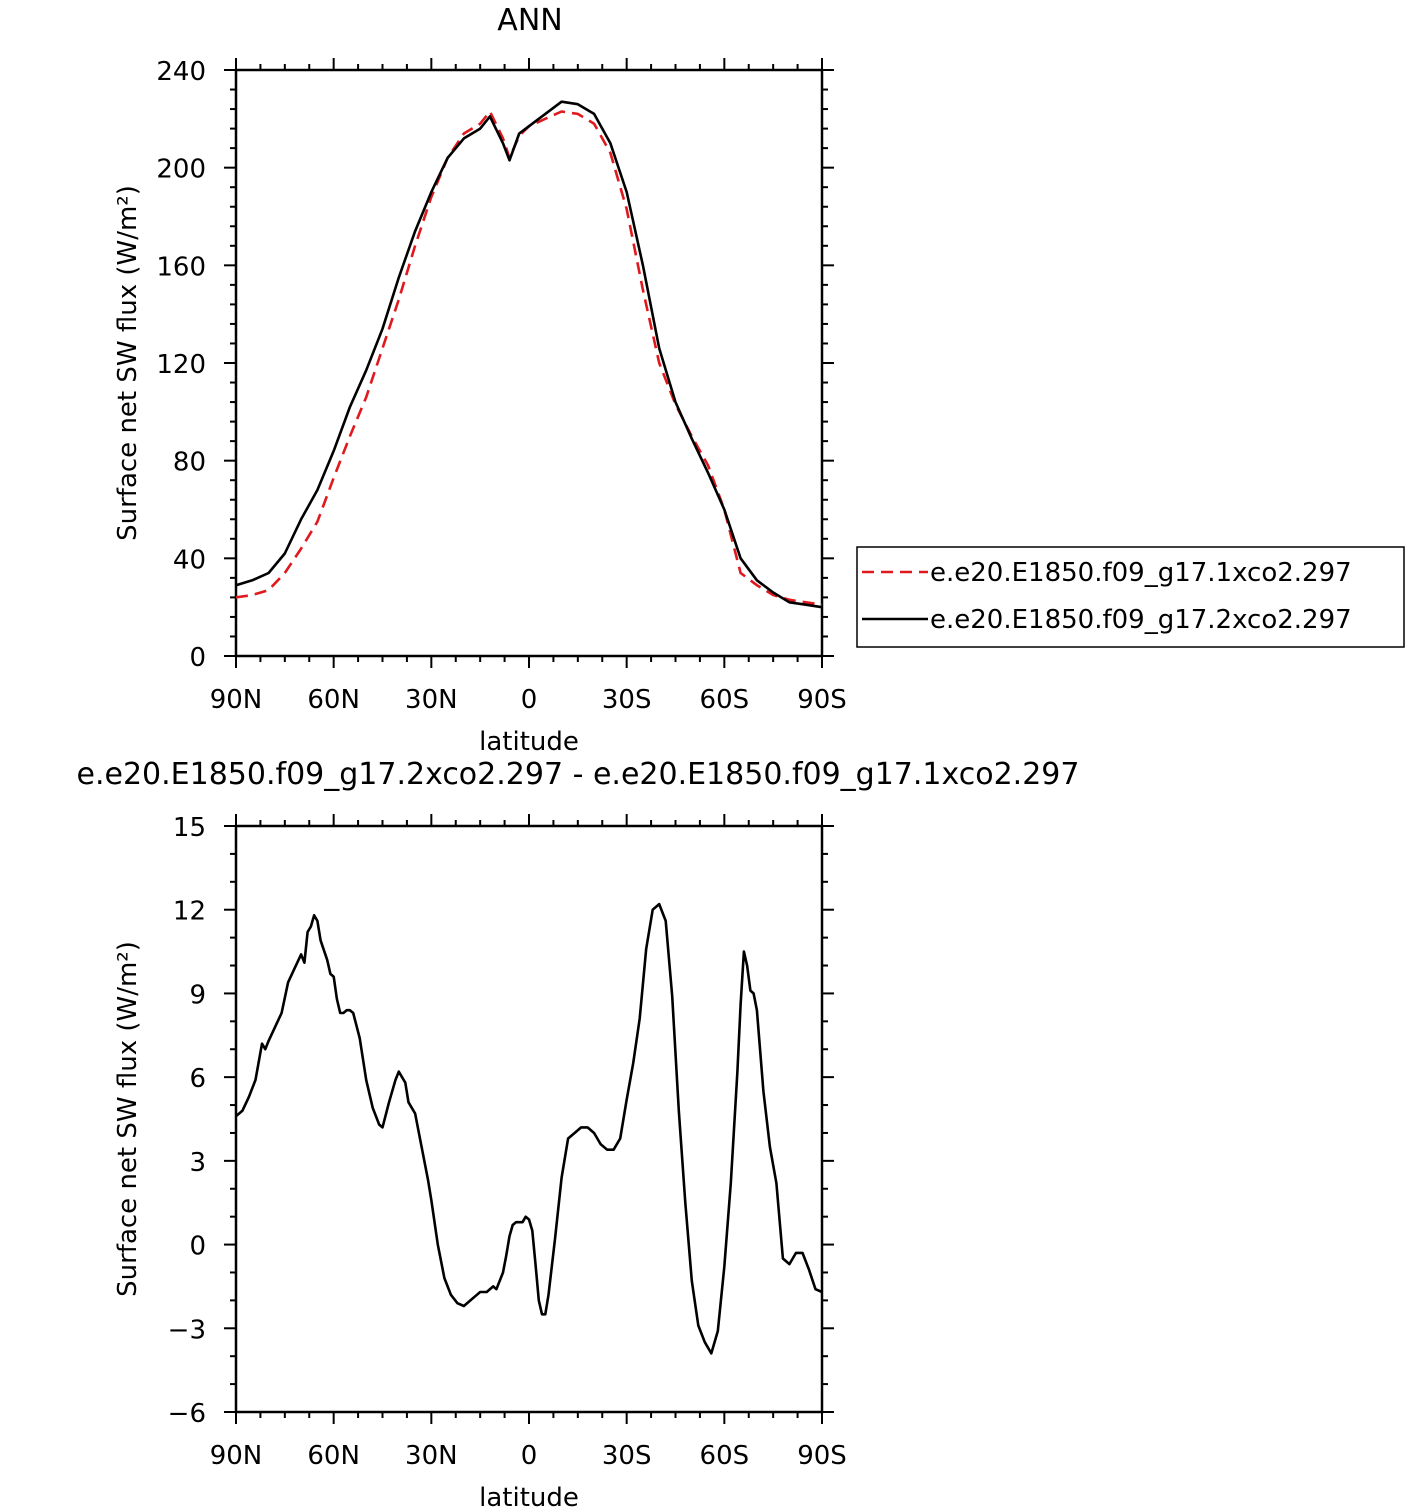 The width and height of the screenshot is (1410, 1512). I want to click on y-tick-label: 160, so click(181, 267).